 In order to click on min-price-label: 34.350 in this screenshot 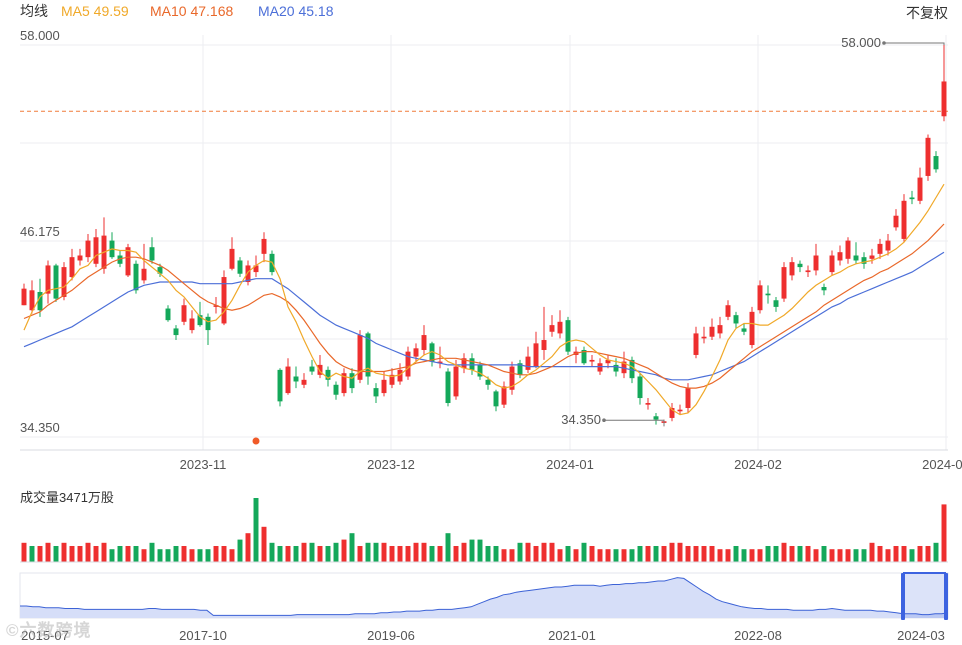, I will do `click(581, 419)`.